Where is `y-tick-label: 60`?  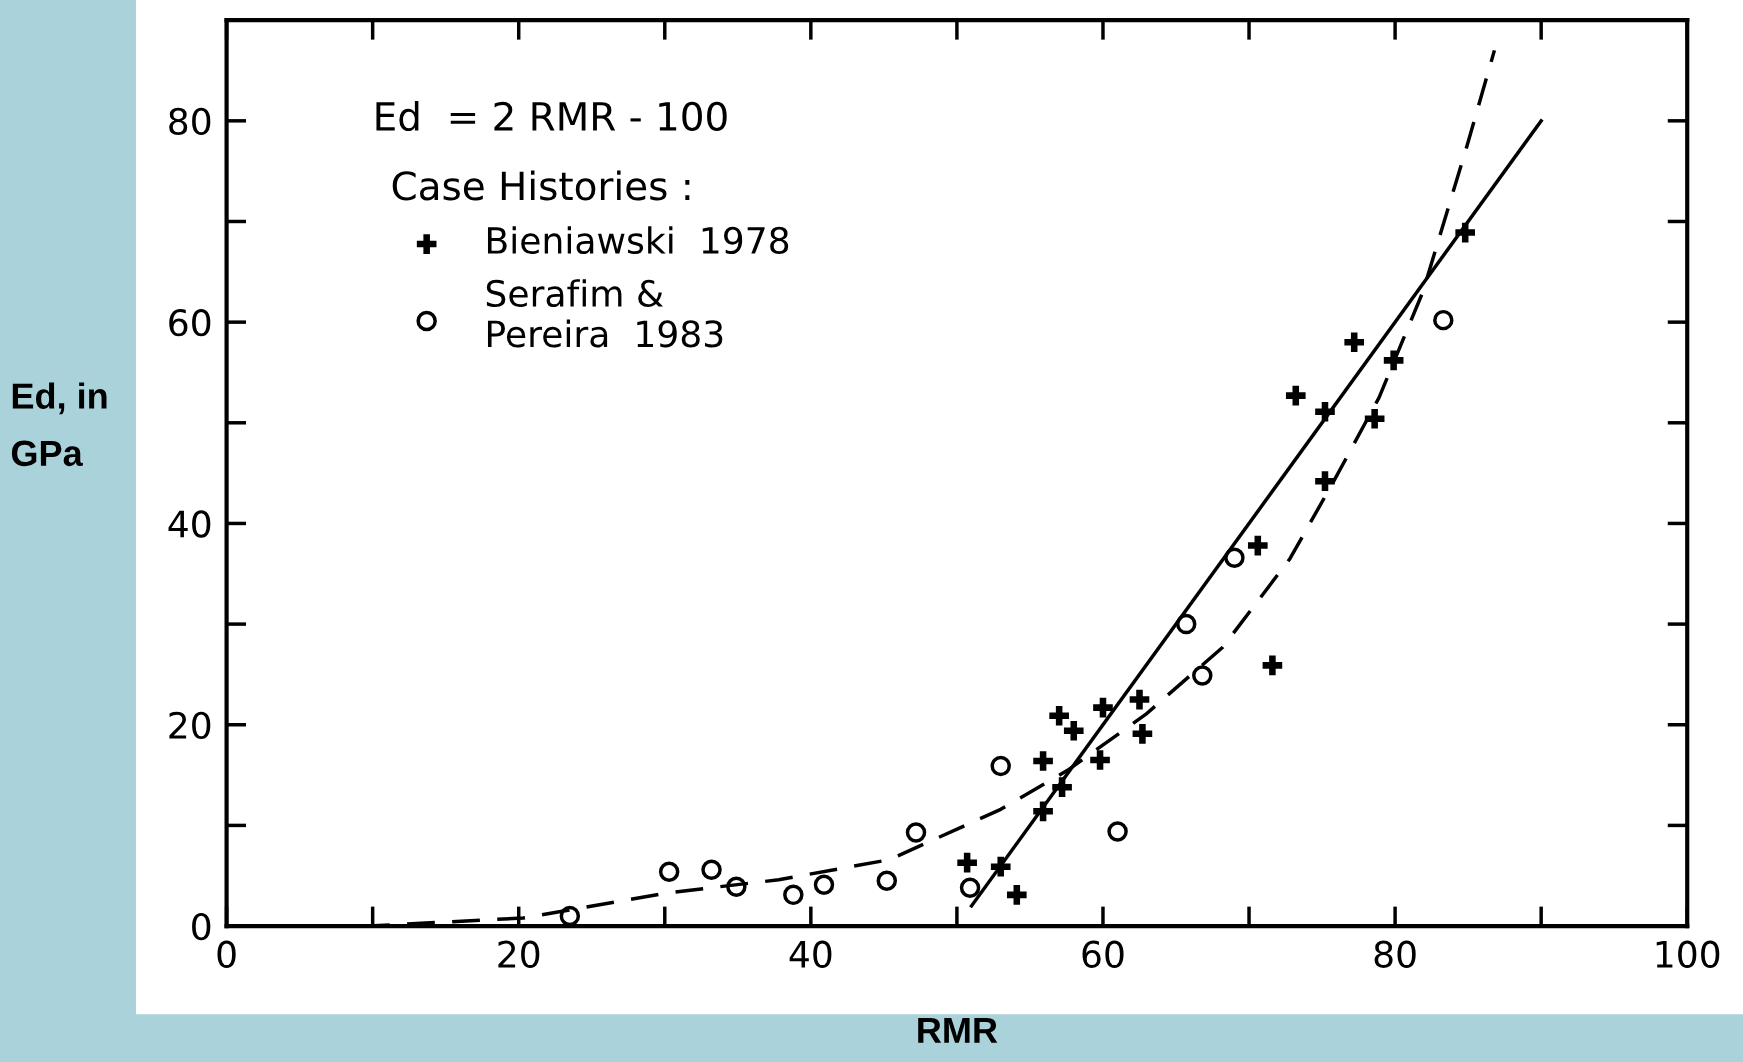 y-tick-label: 60 is located at coordinates (190, 323).